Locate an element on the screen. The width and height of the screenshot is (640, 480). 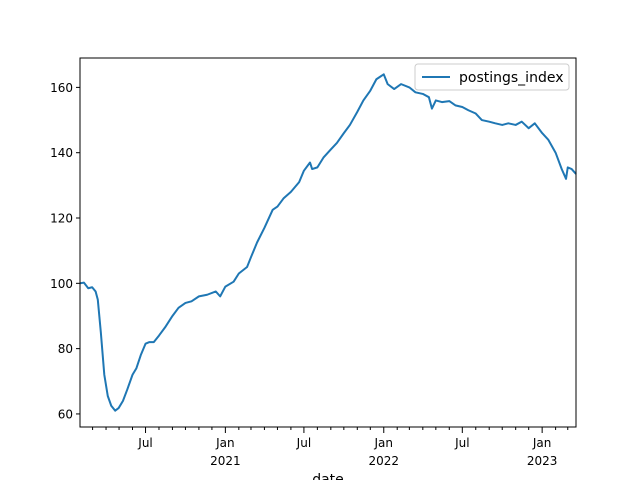
legend: postings_index is located at coordinates (492, 77).